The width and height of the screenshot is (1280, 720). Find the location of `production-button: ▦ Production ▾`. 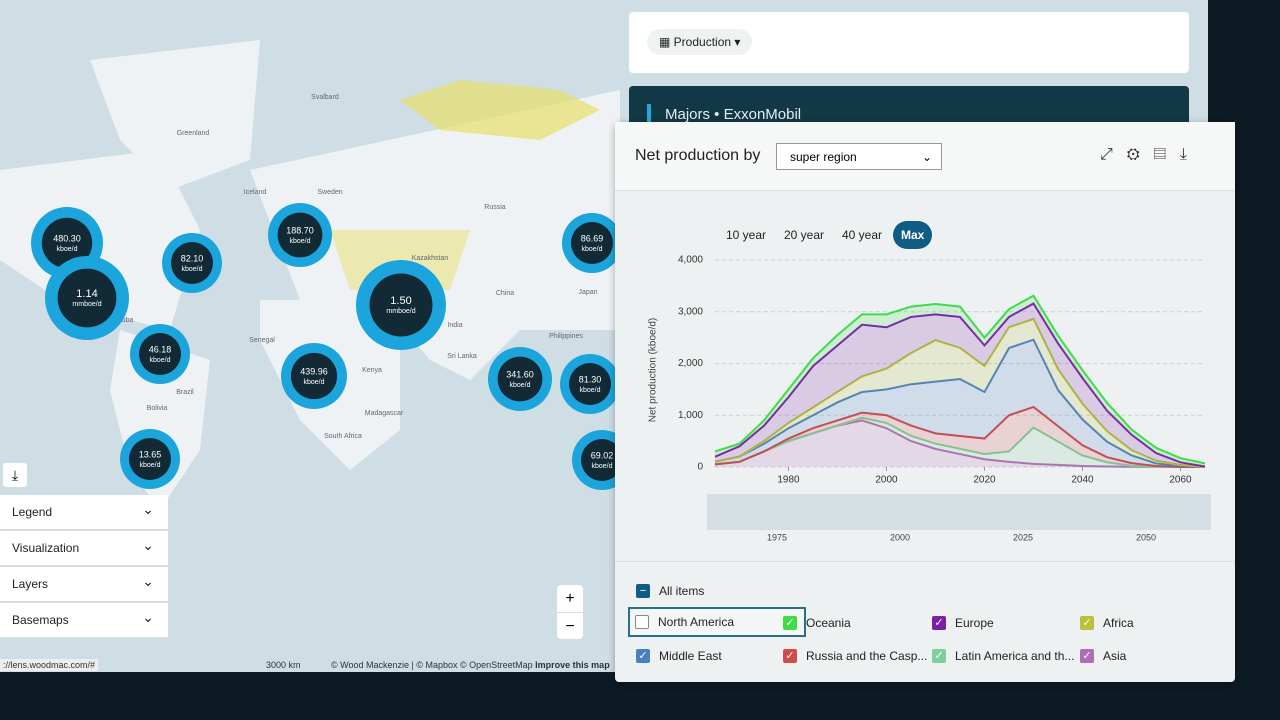

production-button: ▦ Production ▾ is located at coordinates (700, 42).